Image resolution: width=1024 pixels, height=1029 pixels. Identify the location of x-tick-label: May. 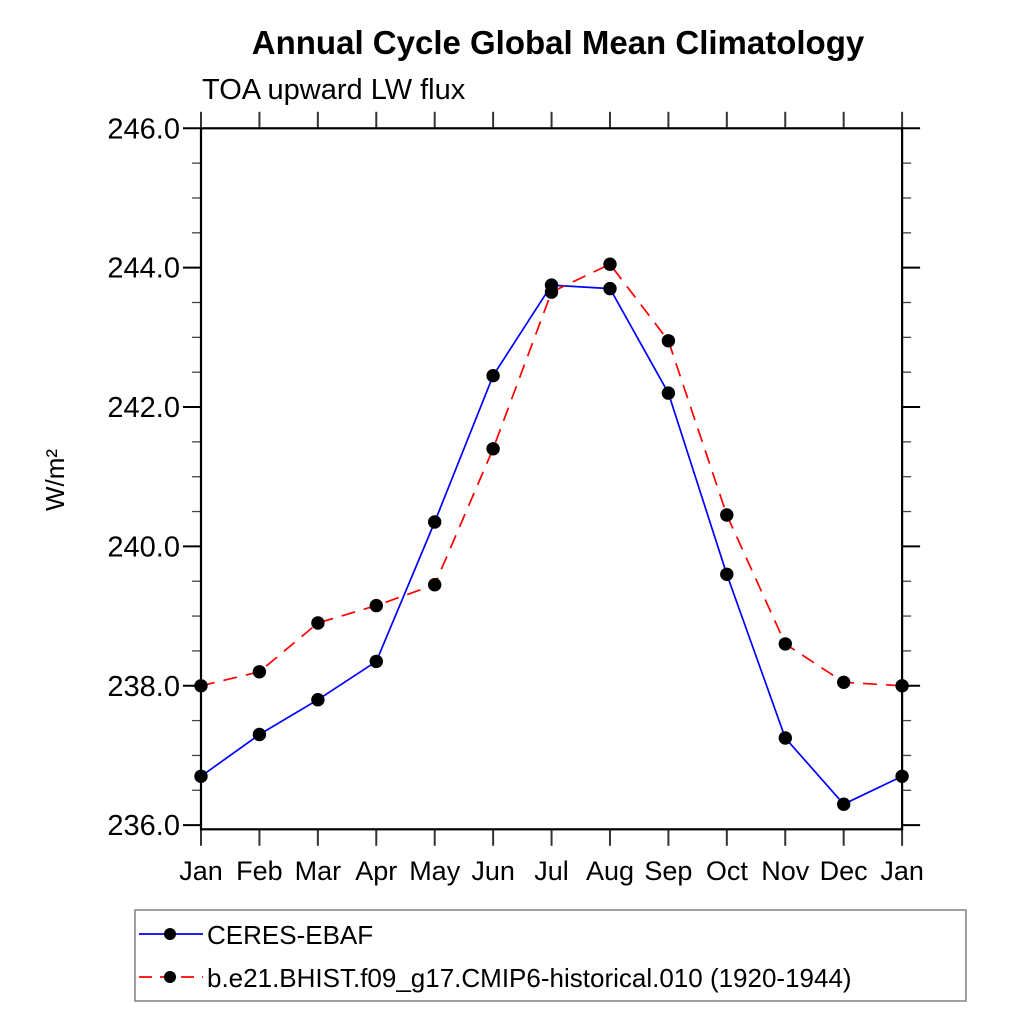
(435, 871).